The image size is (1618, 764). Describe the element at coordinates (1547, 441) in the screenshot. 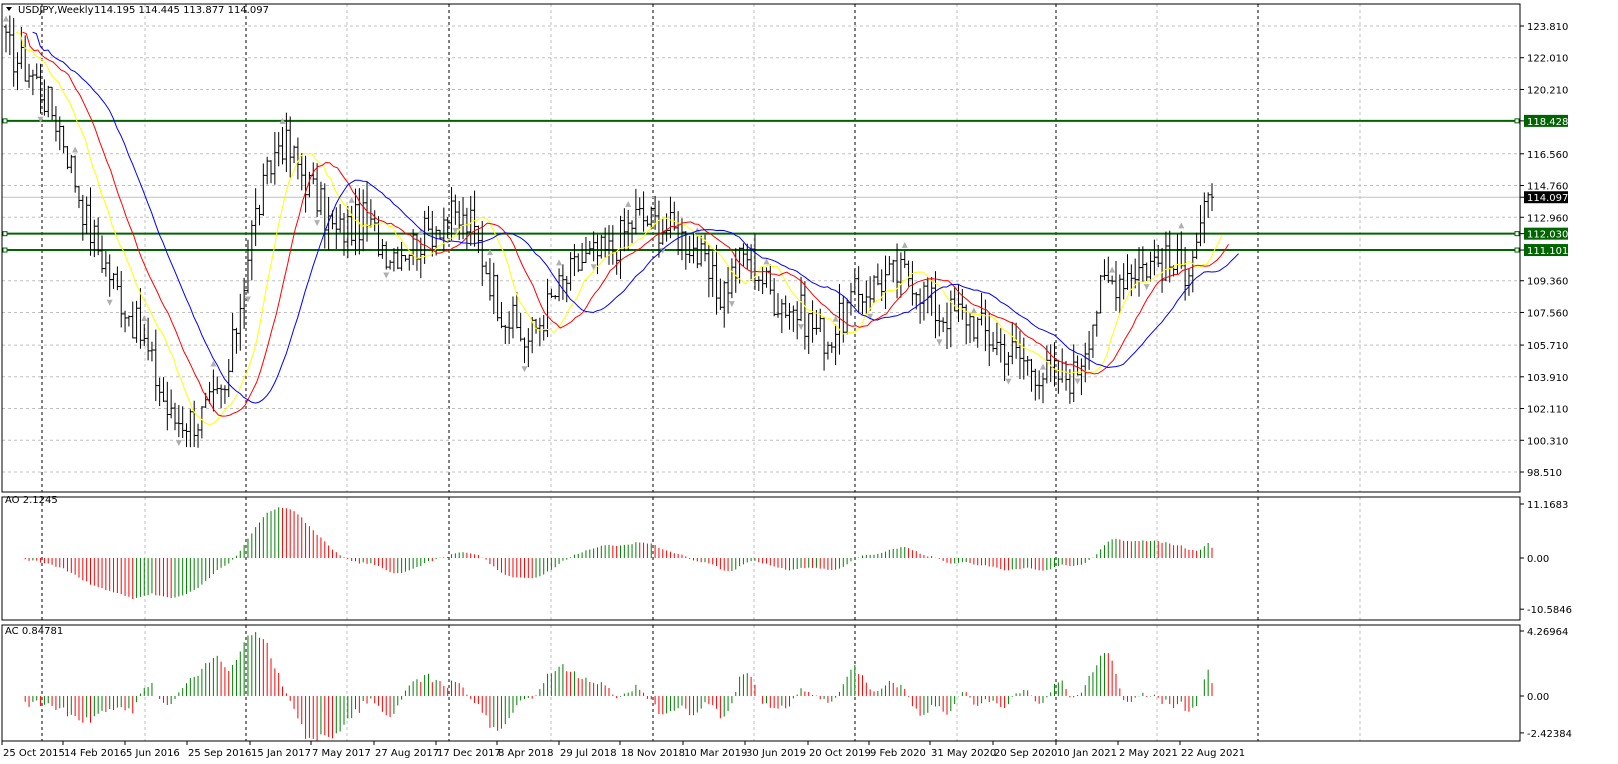

I see `y-tick-label: 100.310` at that location.